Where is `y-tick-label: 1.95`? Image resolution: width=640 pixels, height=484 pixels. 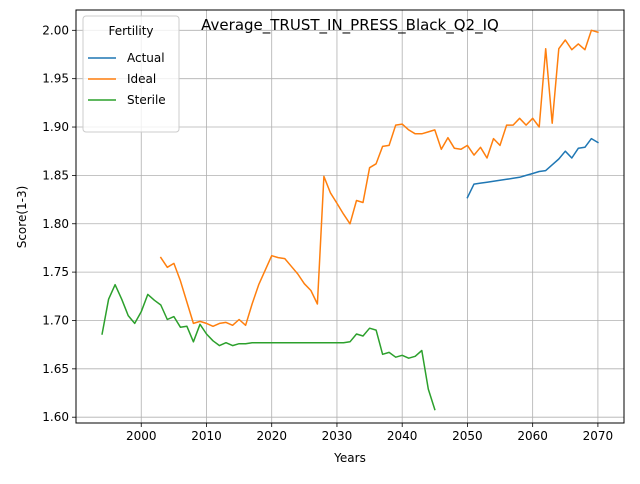
y-tick-label: 1.95 is located at coordinates (55, 79).